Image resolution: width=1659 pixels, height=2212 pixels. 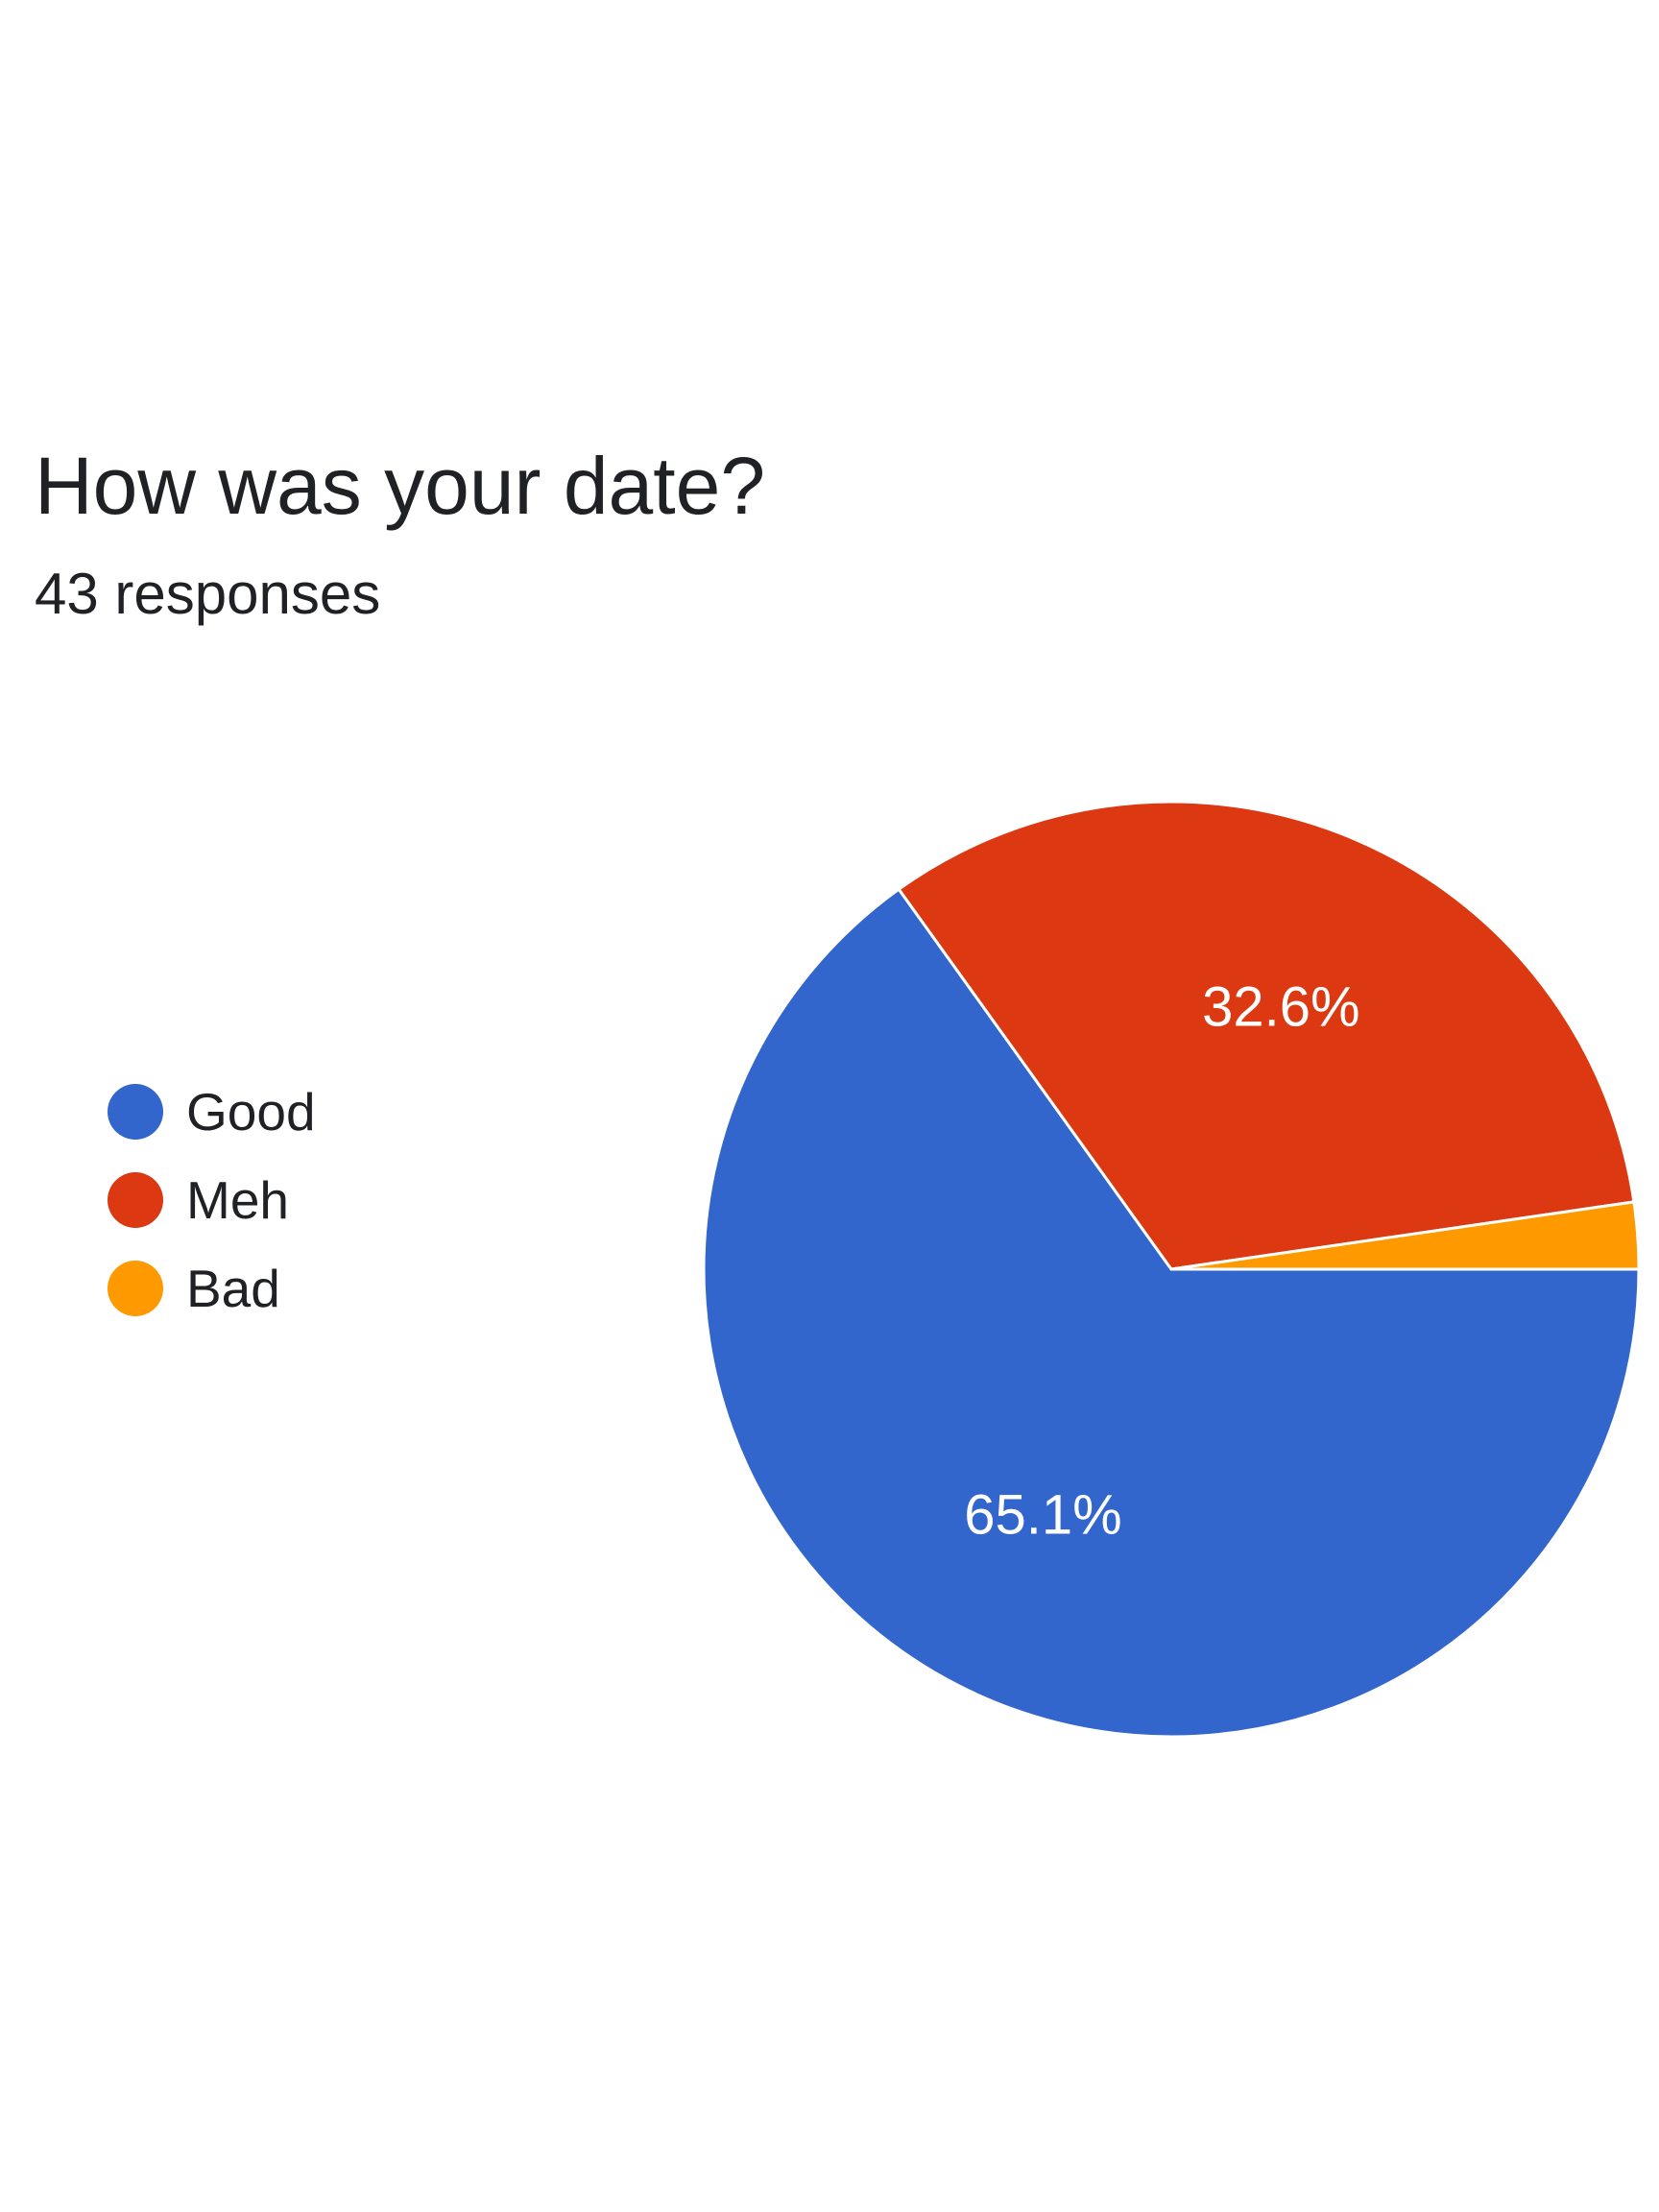 What do you see at coordinates (135, 1112) in the screenshot?
I see `legend-swatch-good` at bounding box center [135, 1112].